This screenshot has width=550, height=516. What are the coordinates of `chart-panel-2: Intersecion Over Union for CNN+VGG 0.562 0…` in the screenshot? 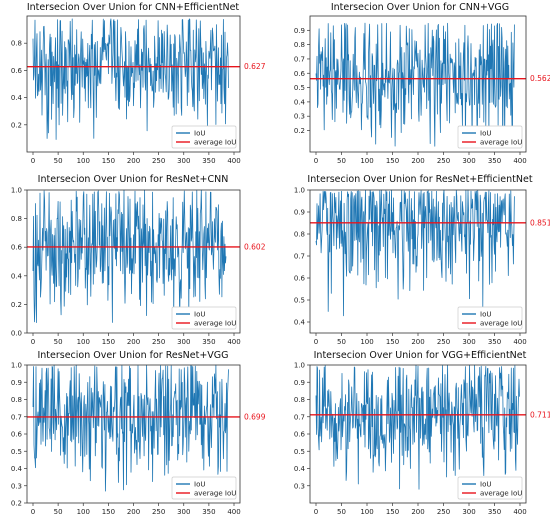 It's located at (422, 83).